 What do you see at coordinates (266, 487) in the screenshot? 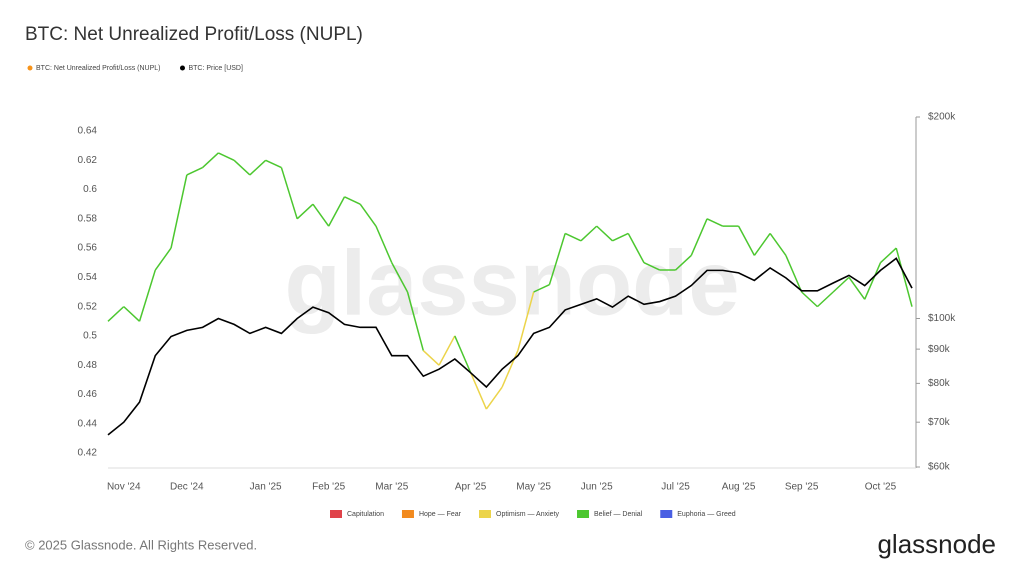
I see `x-tick-label: Jan '25` at bounding box center [266, 487].